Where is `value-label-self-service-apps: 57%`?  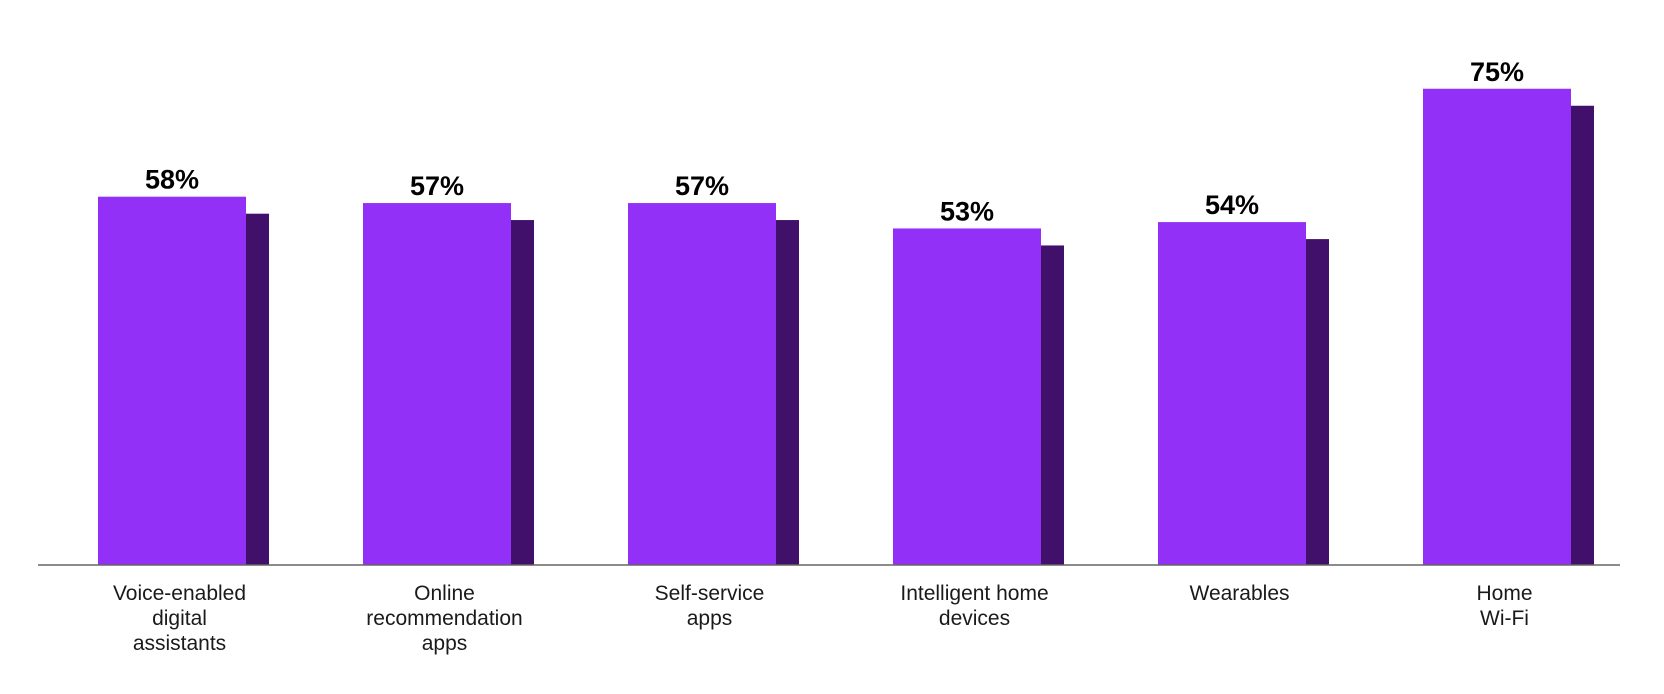 value-label-self-service-apps: 57% is located at coordinates (702, 186).